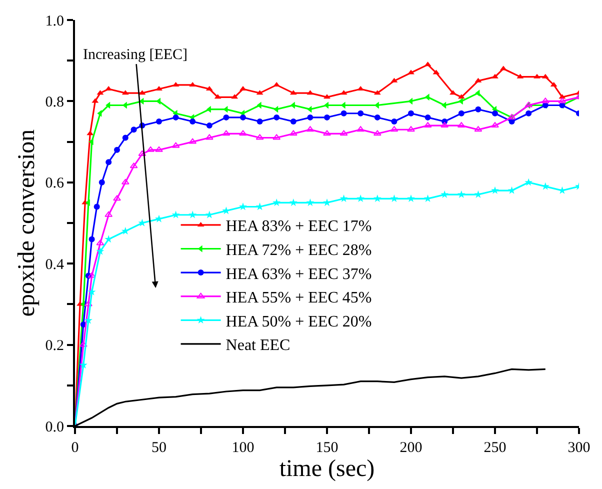 The height and width of the screenshot is (489, 602). Describe the element at coordinates (54, 21) in the screenshot. I see `y-tick-label: 1.0` at that location.